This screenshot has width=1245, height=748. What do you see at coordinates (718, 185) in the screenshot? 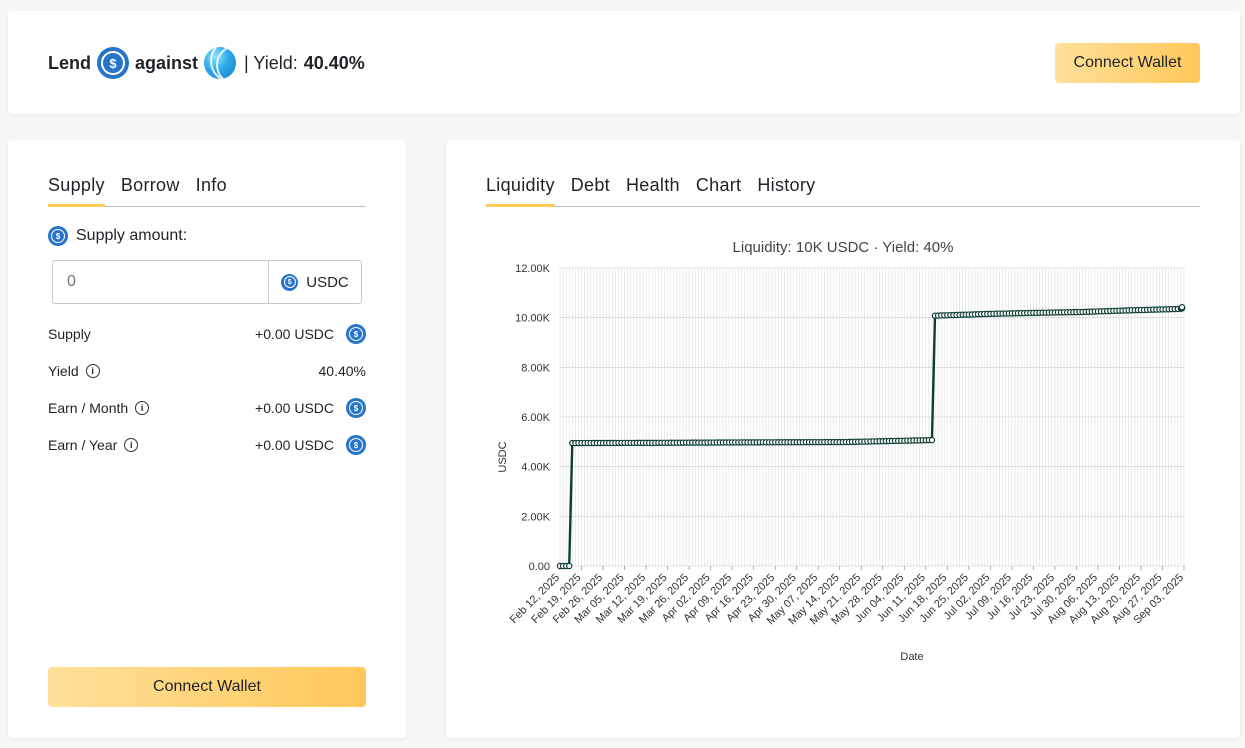
I see `tab-chart: Chart` at bounding box center [718, 185].